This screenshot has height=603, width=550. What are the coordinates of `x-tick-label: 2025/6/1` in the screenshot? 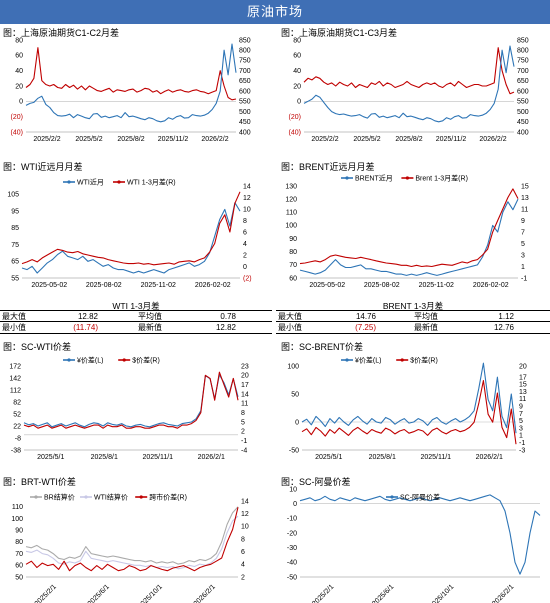 It's located at (99, 593).